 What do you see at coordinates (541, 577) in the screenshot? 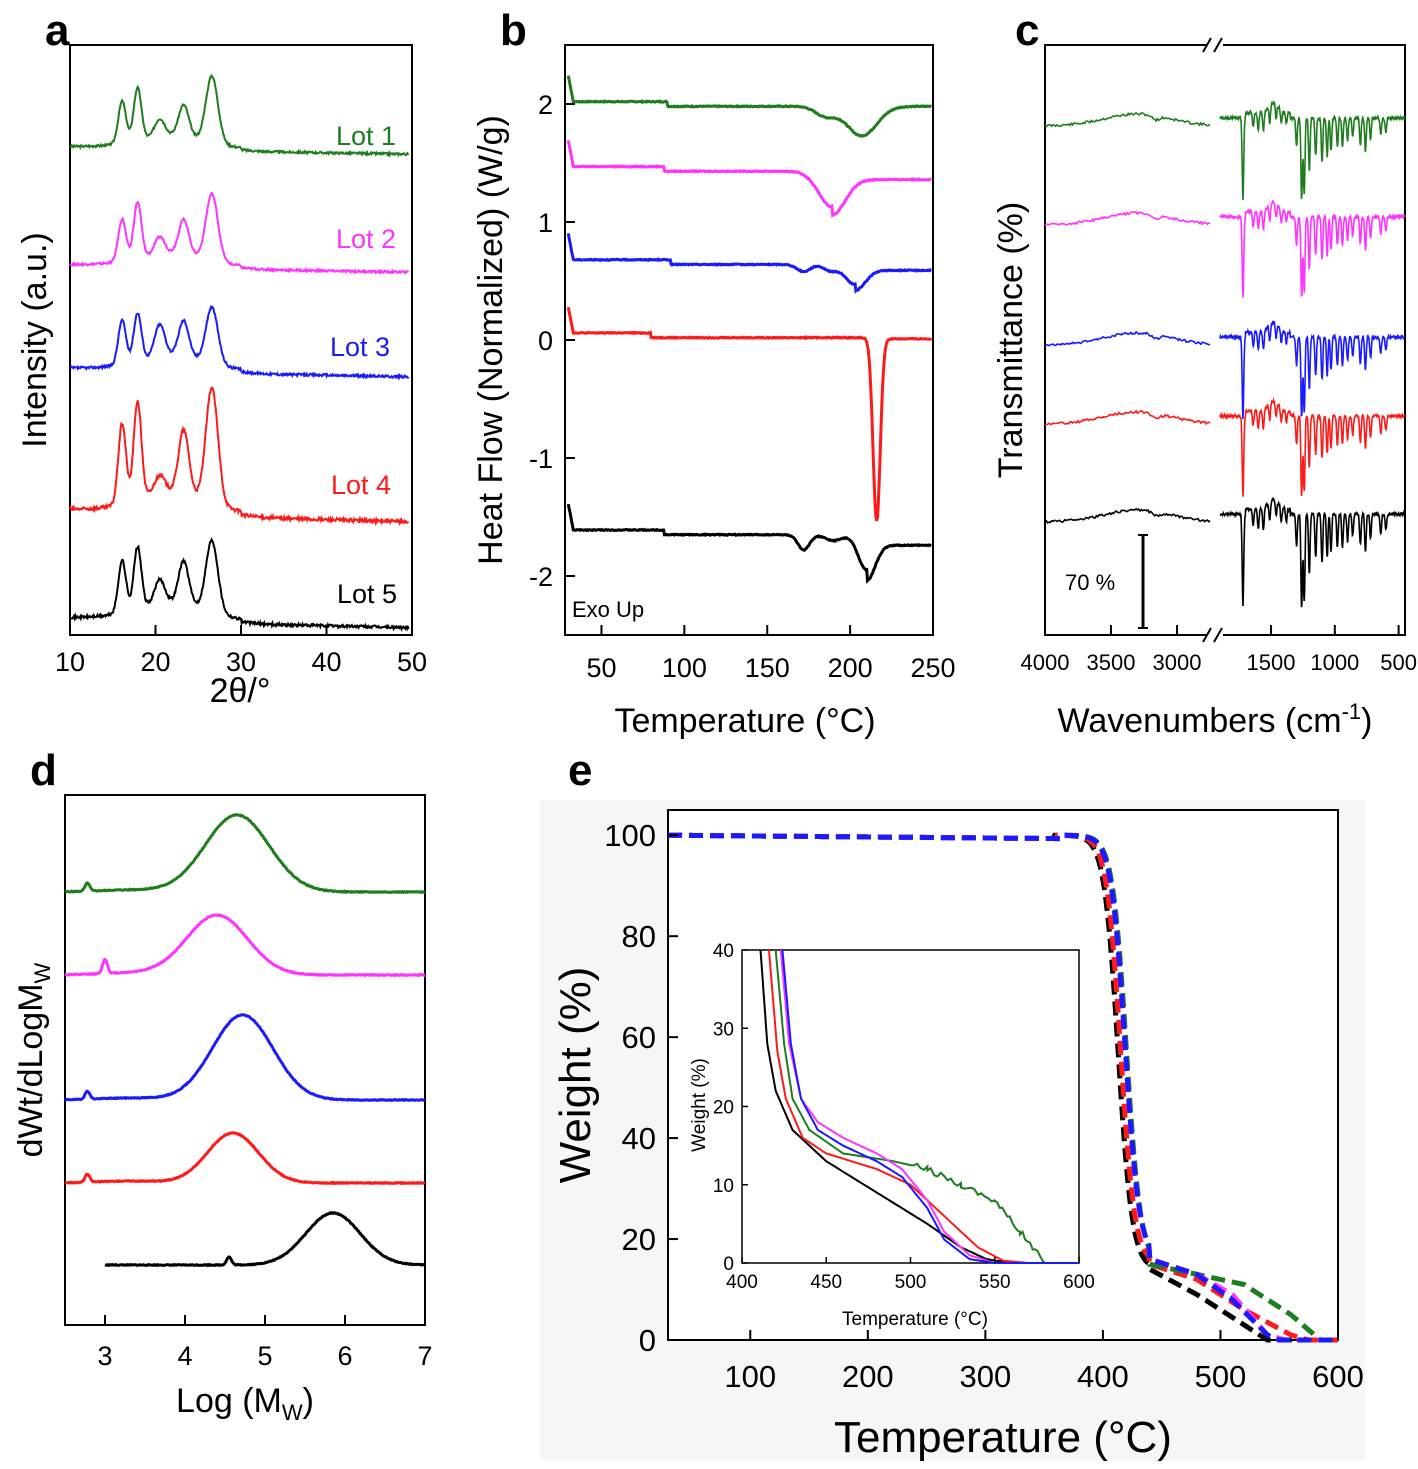
I see `panel-b-ytick-label: -2` at bounding box center [541, 577].